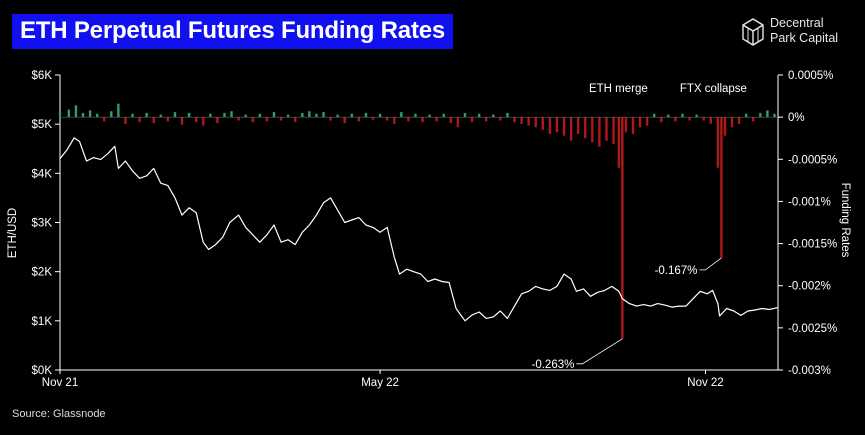 This screenshot has width=865, height=435. Describe the element at coordinates (60, 383) in the screenshot. I see `x-tick-label: Nov 21` at that location.